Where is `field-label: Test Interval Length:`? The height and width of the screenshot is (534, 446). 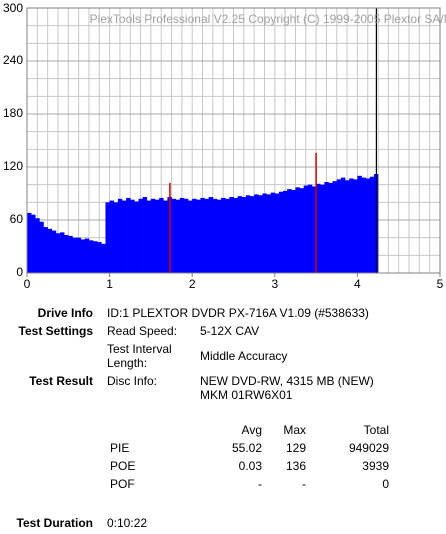
field-label: Test Interval Length: is located at coordinates (139, 356).